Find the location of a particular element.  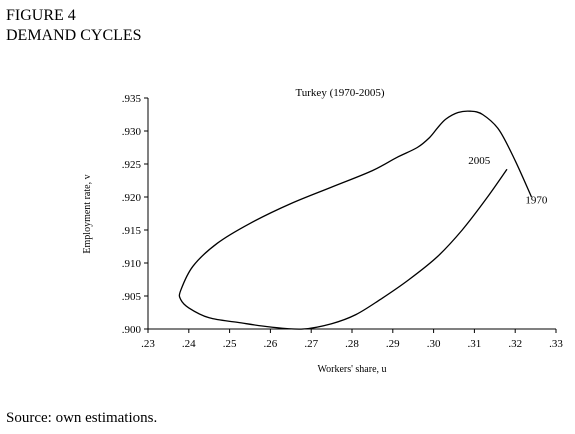

x-tick-label: .29 is located at coordinates (393, 344).